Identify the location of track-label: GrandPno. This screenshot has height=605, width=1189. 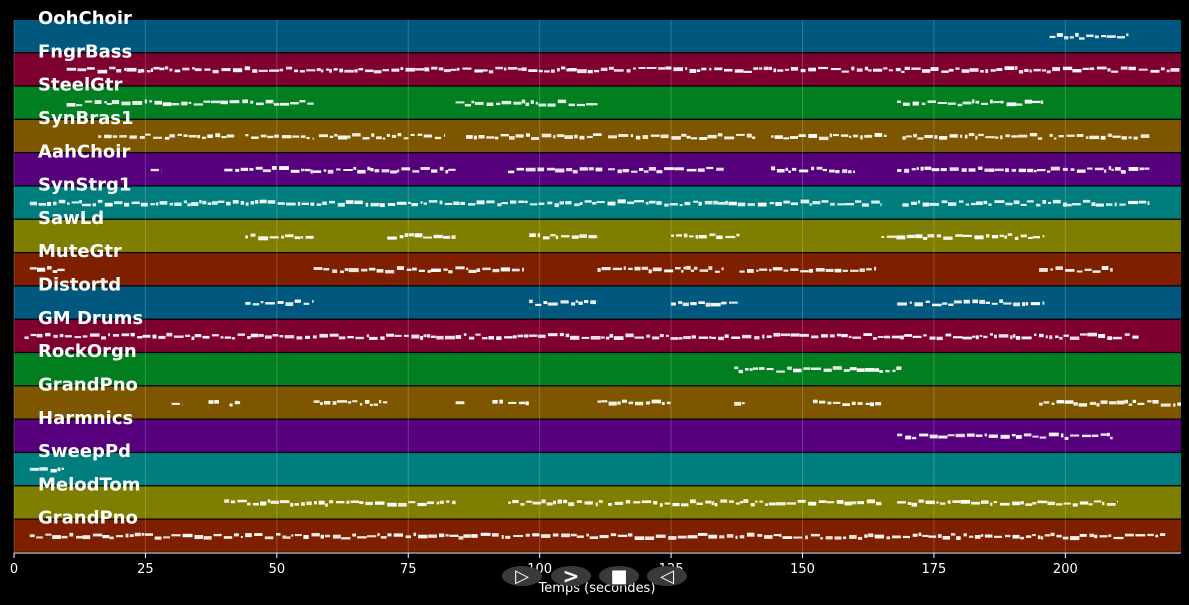
(88, 384).